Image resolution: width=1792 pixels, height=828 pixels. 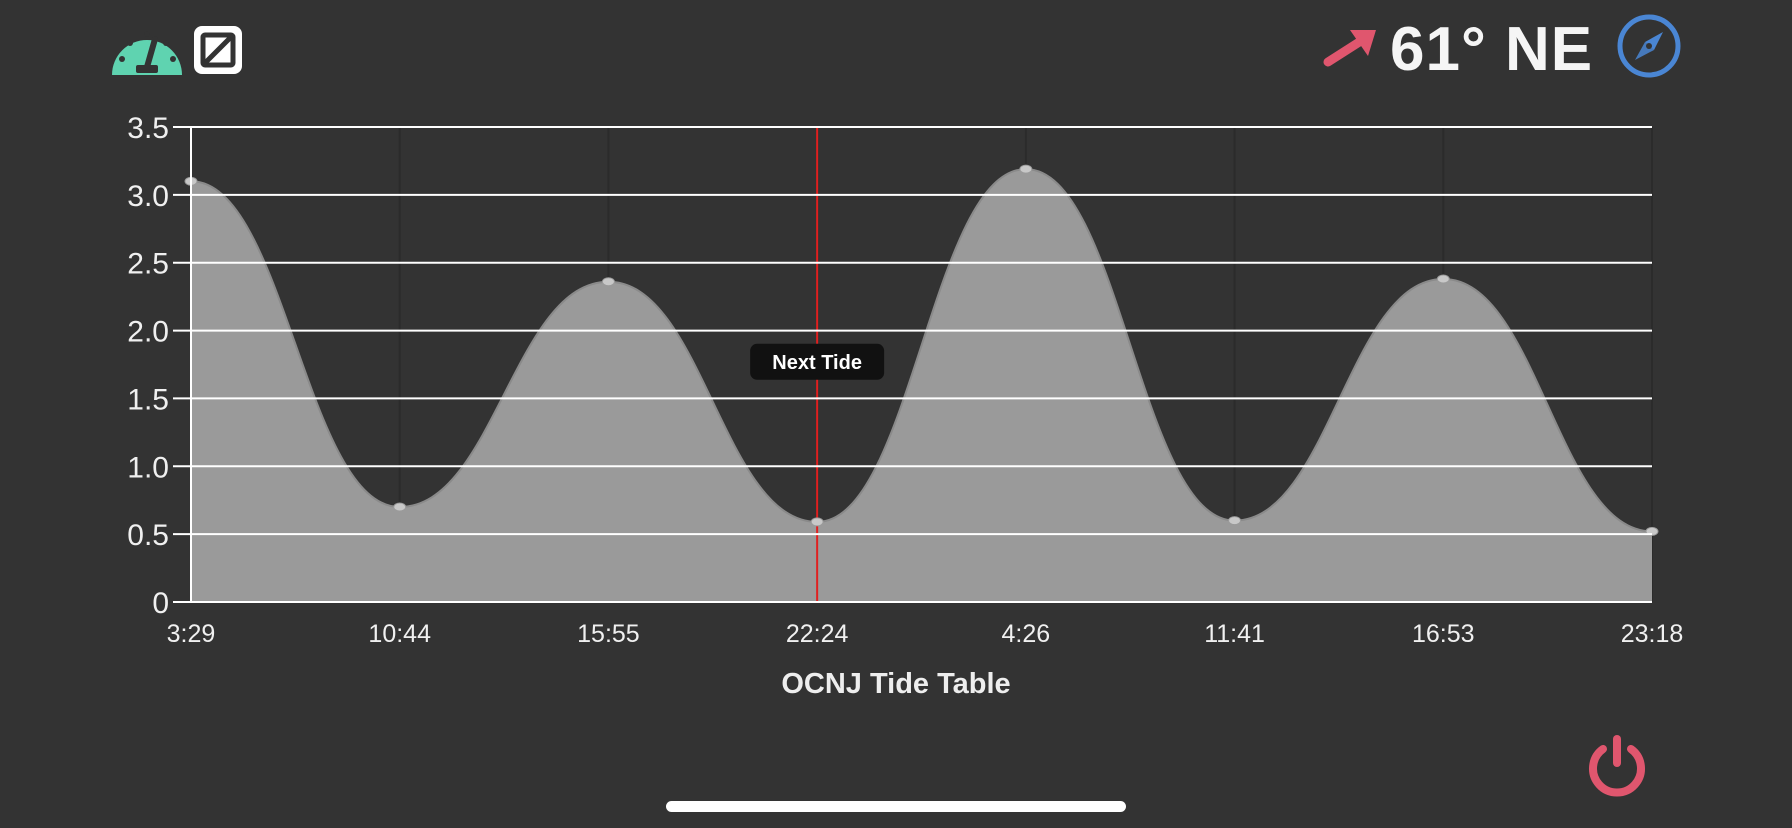 What do you see at coordinates (608, 634) in the screenshot?
I see `x-tick-label: 15:55` at bounding box center [608, 634].